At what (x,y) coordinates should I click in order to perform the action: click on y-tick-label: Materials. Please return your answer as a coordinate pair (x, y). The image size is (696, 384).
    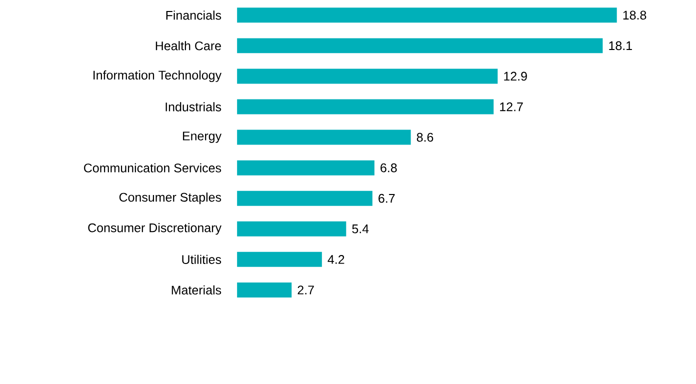
    Looking at the image, I should click on (197, 289).